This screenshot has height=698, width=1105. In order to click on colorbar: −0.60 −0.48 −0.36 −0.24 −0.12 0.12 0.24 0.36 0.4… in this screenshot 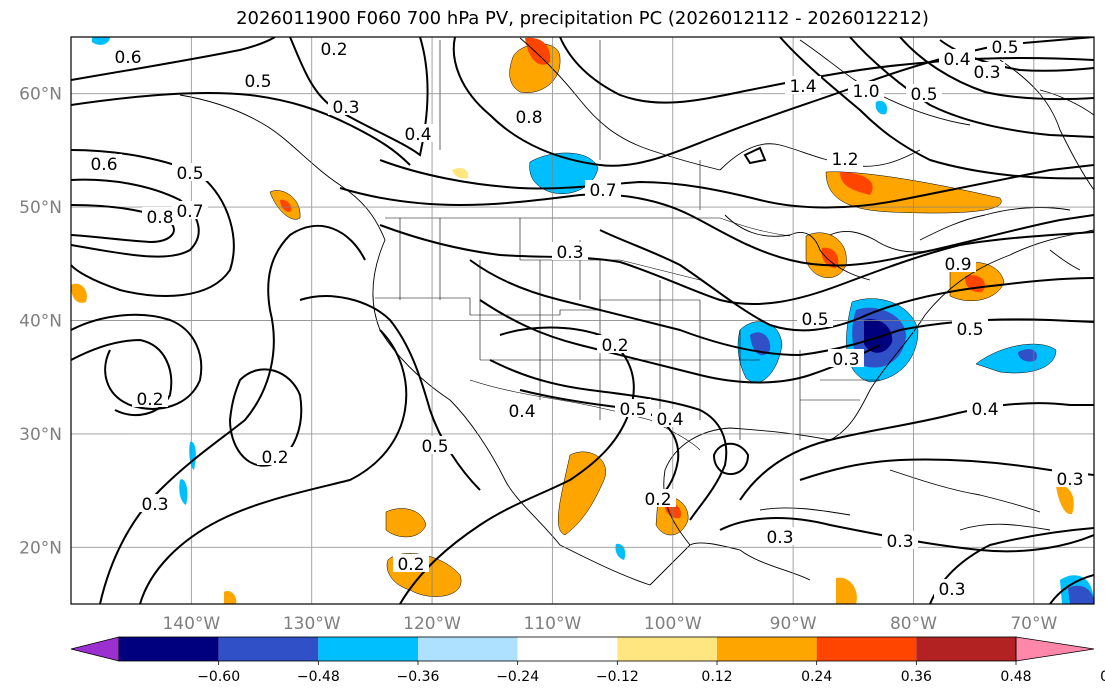, I will do `click(587, 660)`.